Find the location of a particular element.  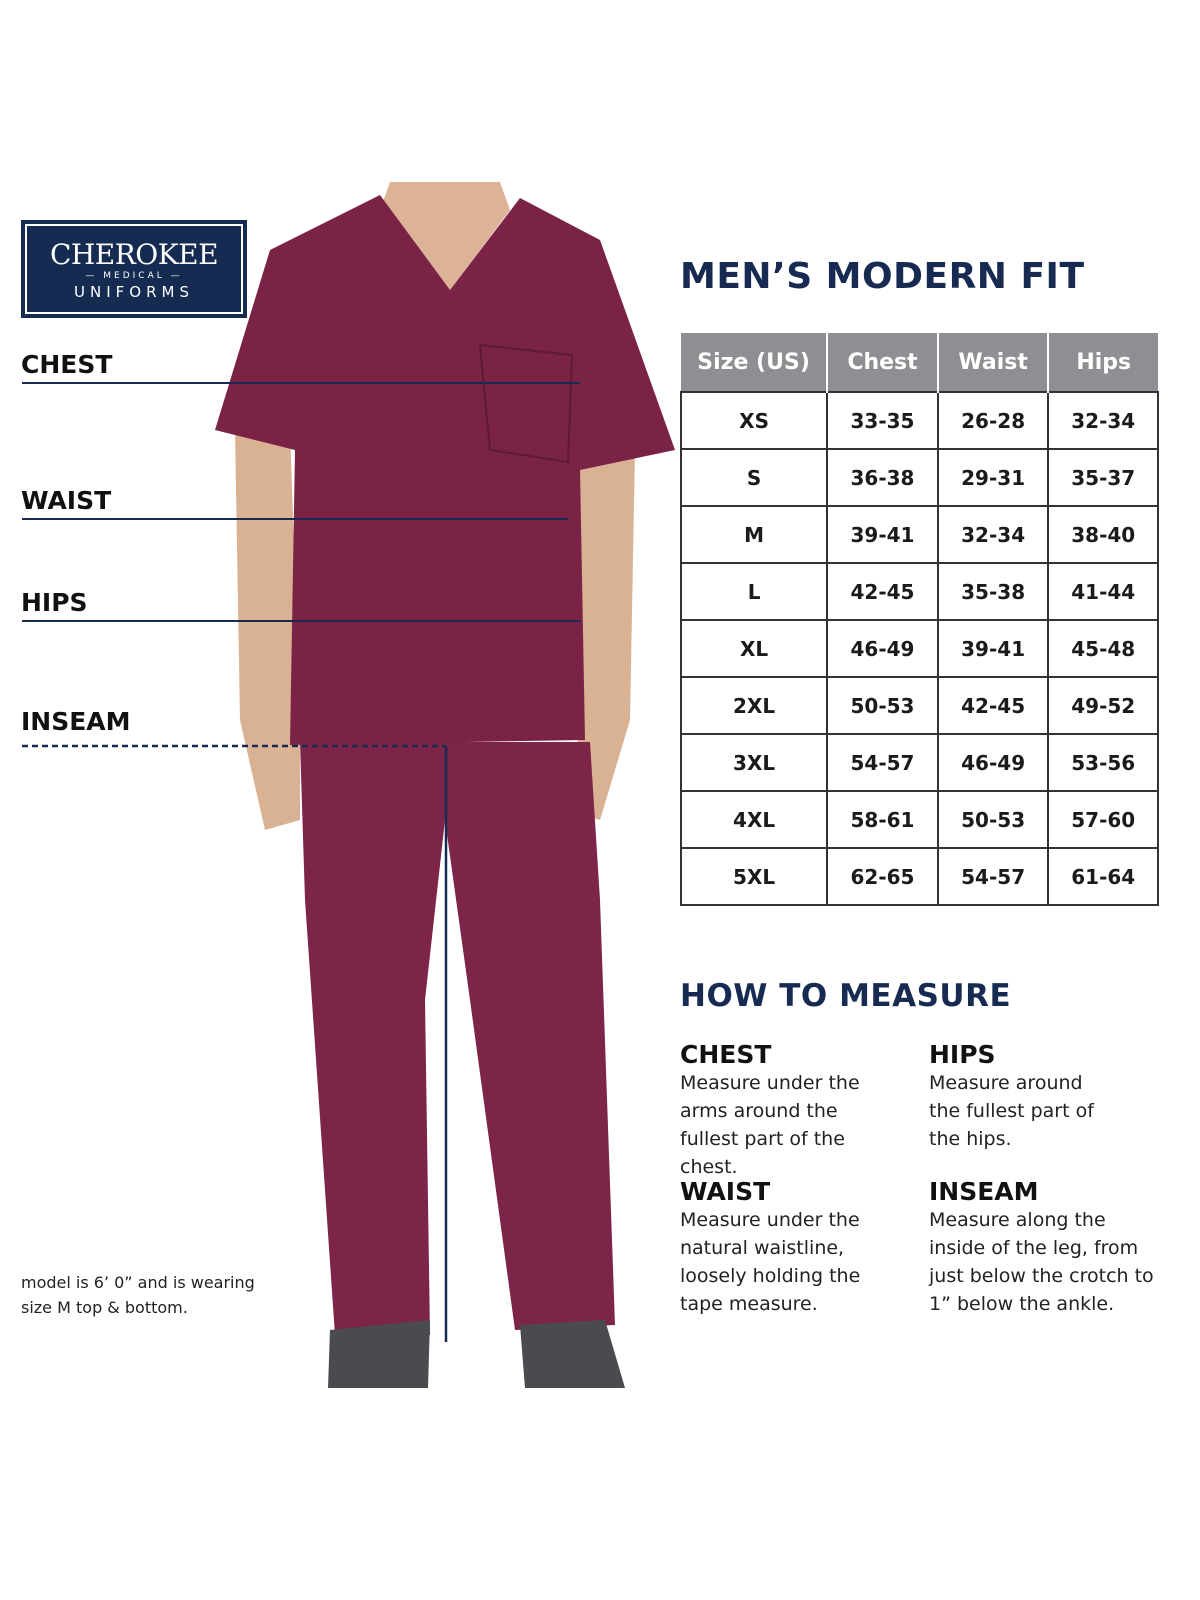

logo-medical: — MEDICAL — is located at coordinates (134, 276).